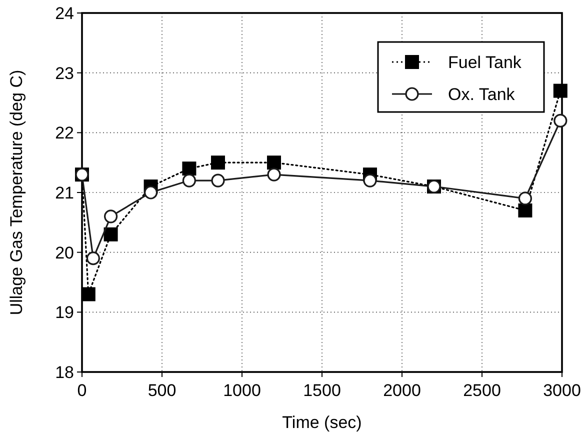 The height and width of the screenshot is (440, 586). I want to click on y-tick-label: 20, so click(64, 252).